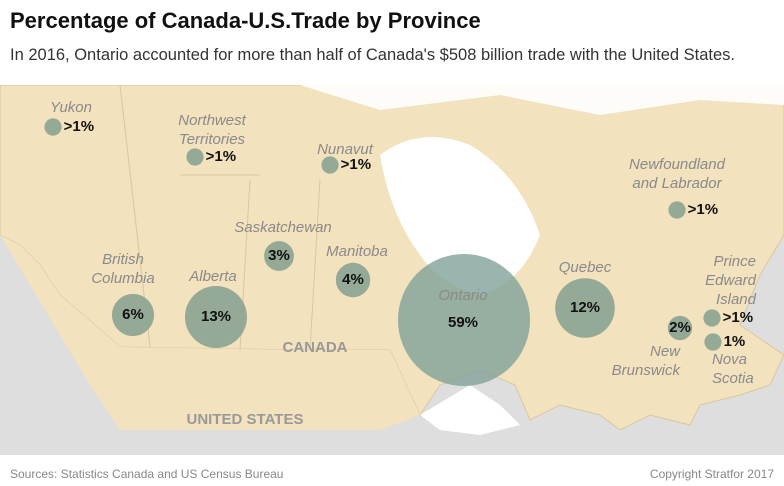 The width and height of the screenshot is (784, 486). I want to click on region-name: Yukon, so click(71, 107).